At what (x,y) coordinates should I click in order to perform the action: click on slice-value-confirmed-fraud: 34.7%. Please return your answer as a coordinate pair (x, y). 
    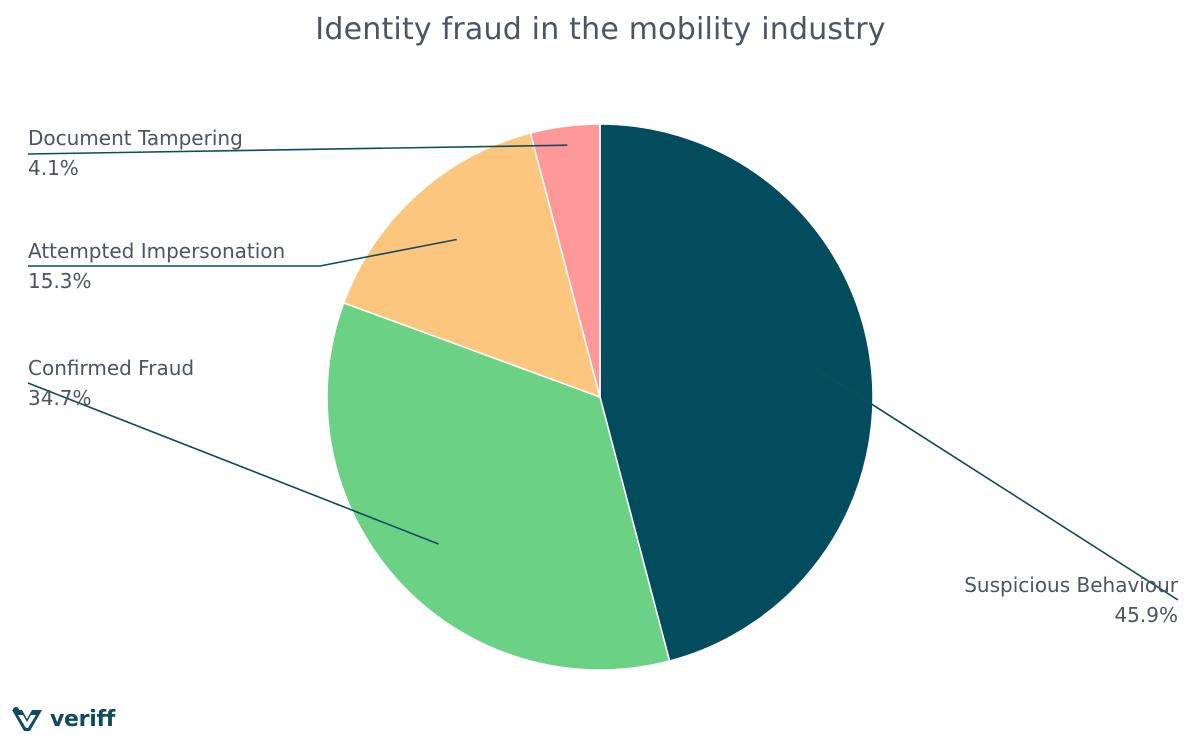
    Looking at the image, I should click on (60, 398).